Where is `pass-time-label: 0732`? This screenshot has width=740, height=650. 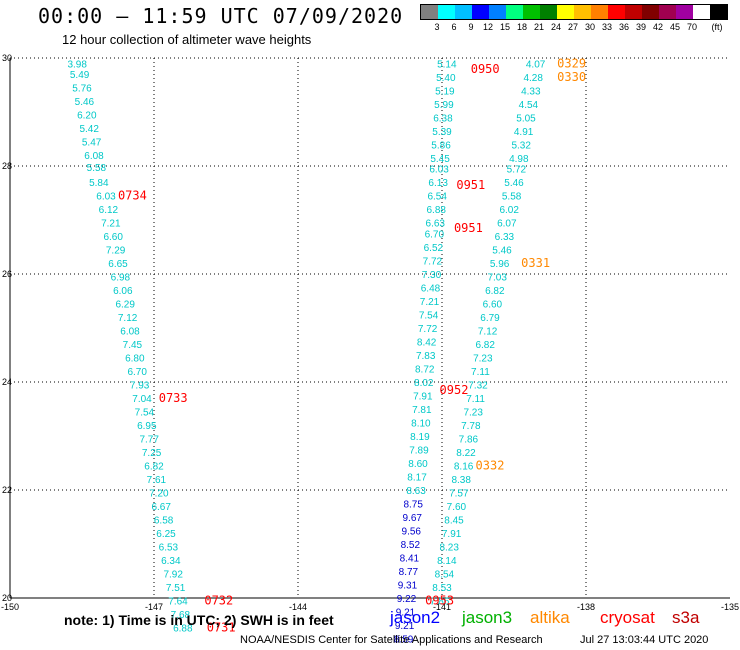
pass-time-label: 0732 is located at coordinates (218, 601).